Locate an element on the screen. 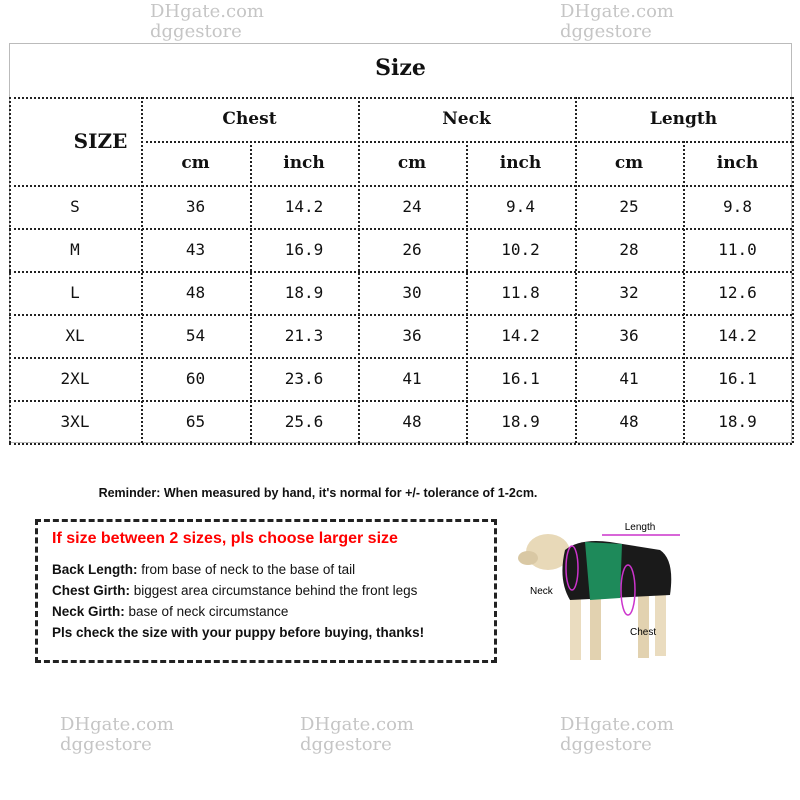 Image resolution: width=800 pixels, height=800 pixels. measurement-cell: 16.9 is located at coordinates (304, 249).